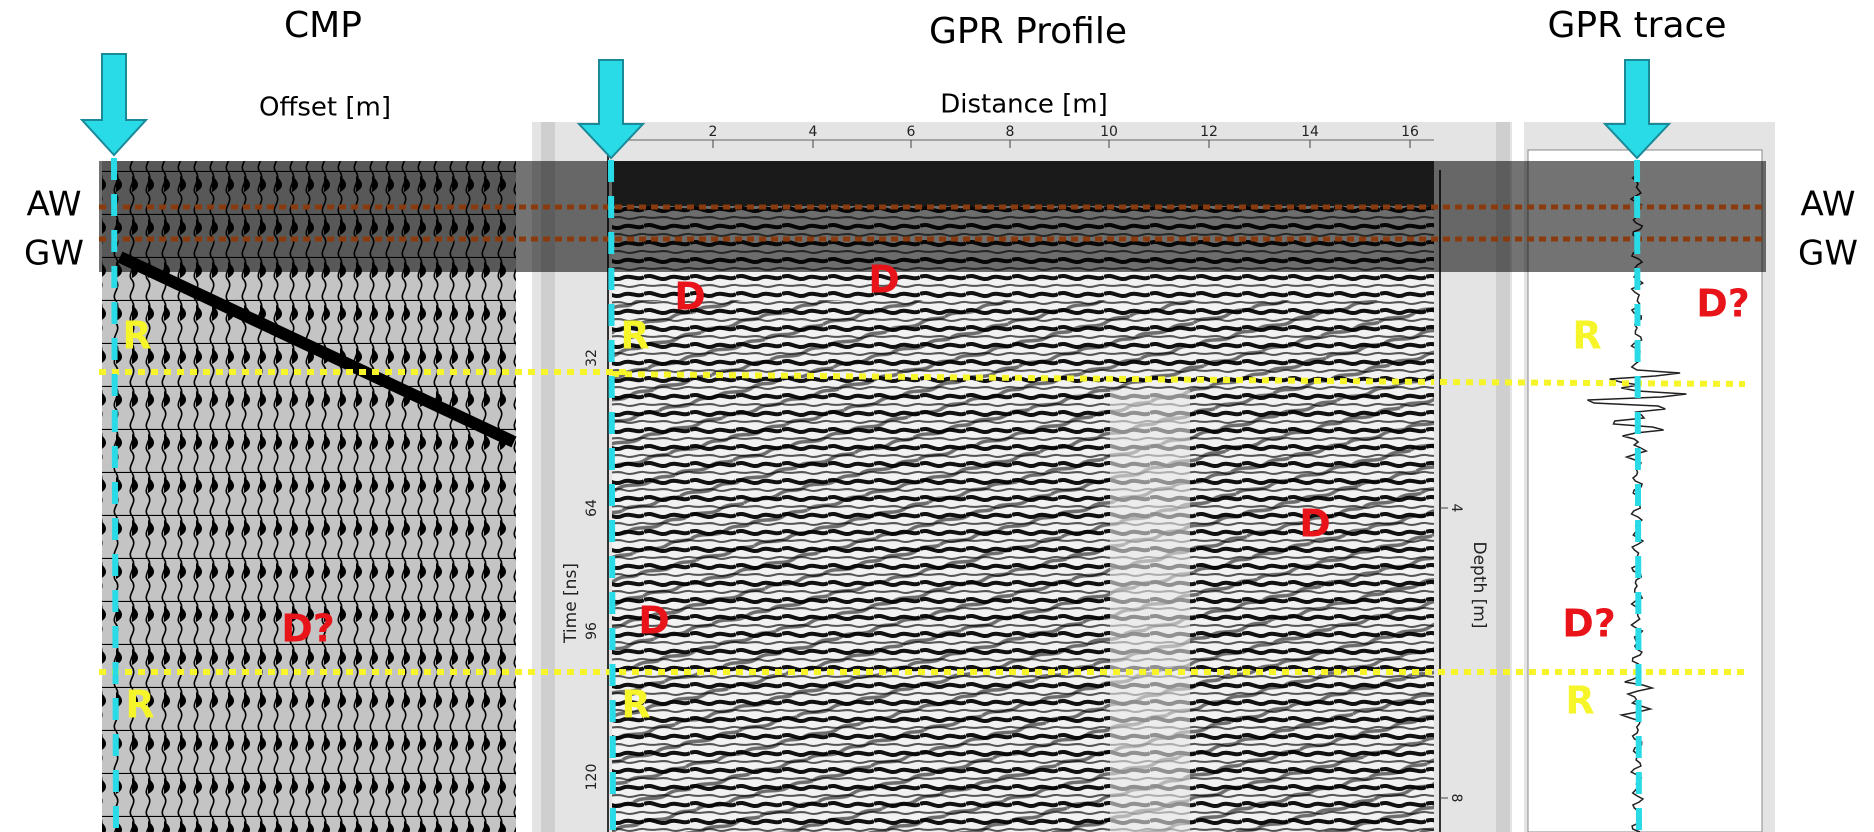  What do you see at coordinates (1024, 105) in the screenshot?
I see `axis-label: Distance [m]` at bounding box center [1024, 105].